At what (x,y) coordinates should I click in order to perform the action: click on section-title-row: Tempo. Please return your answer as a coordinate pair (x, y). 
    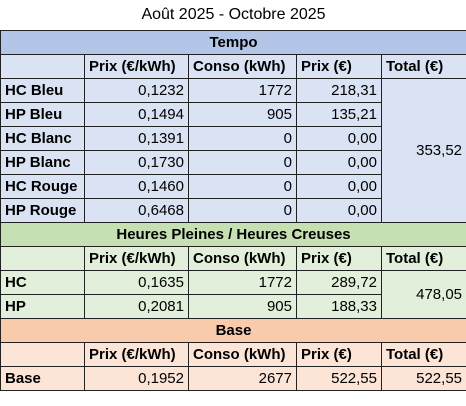
    Looking at the image, I should click on (233, 42).